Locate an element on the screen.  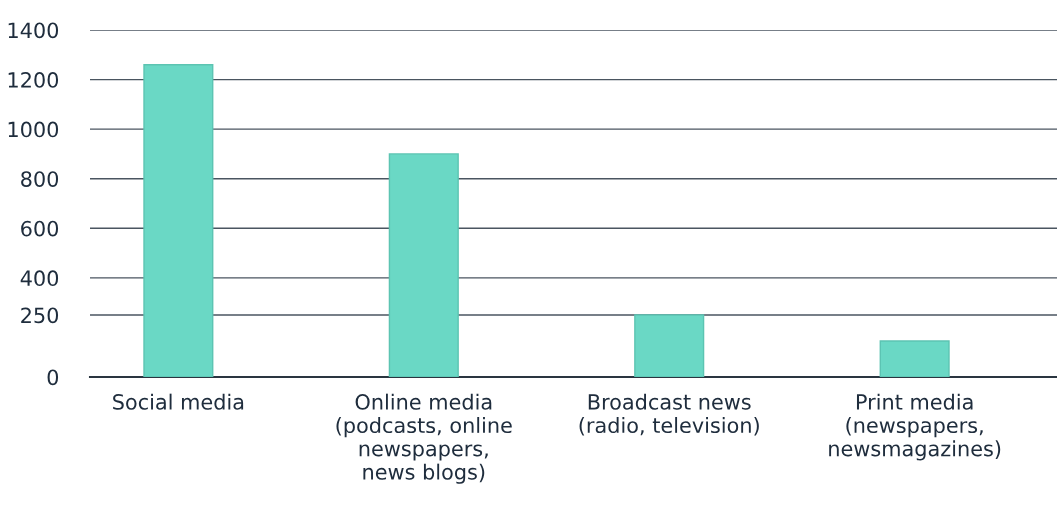
x-tick-label: Broadcast news (radio, television) is located at coordinates (669, 414).